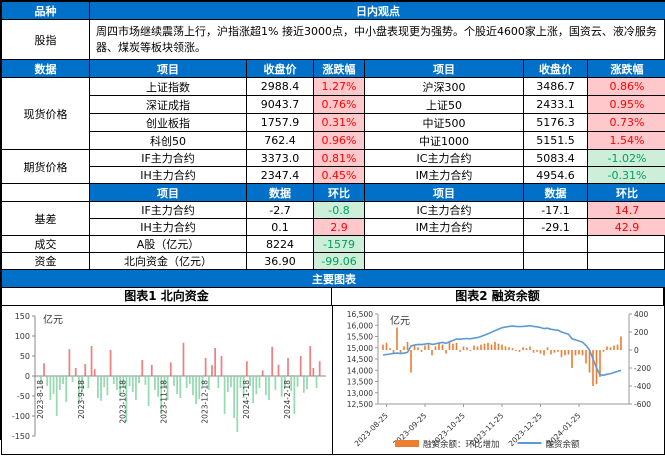 This screenshot has height=457, width=665. Describe the element at coordinates (556, 175) in the screenshot. I see `close-cell: 4954.6` at that location.